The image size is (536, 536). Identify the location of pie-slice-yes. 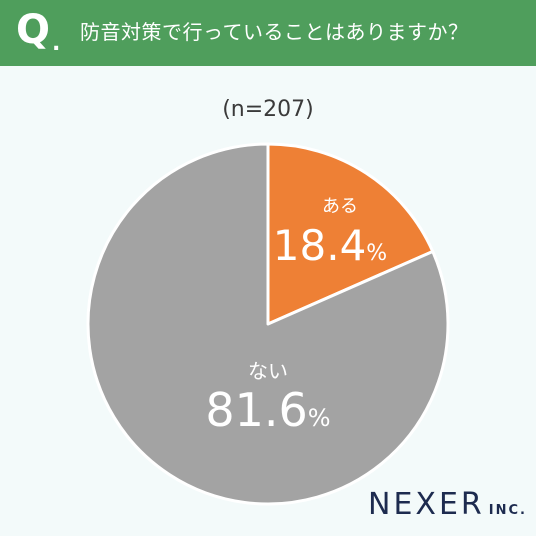
(350, 234).